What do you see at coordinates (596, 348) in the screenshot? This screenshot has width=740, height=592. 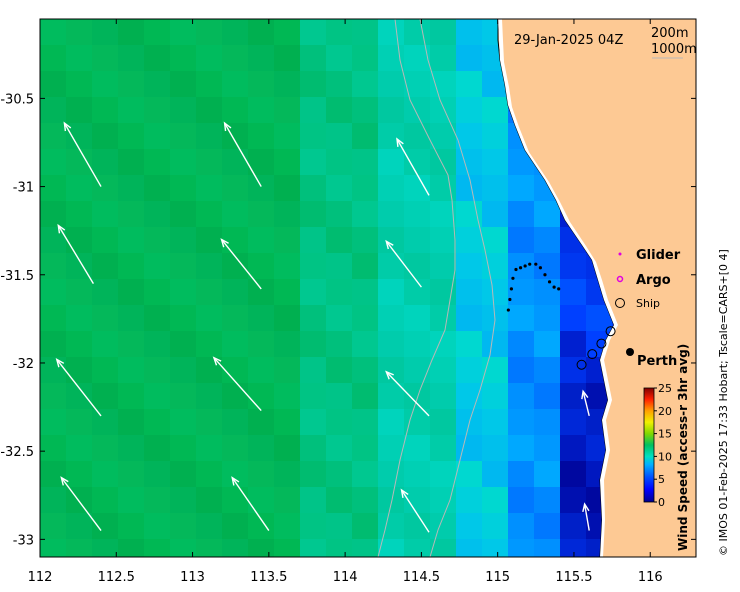 I see `ship-positions` at bounding box center [596, 348].